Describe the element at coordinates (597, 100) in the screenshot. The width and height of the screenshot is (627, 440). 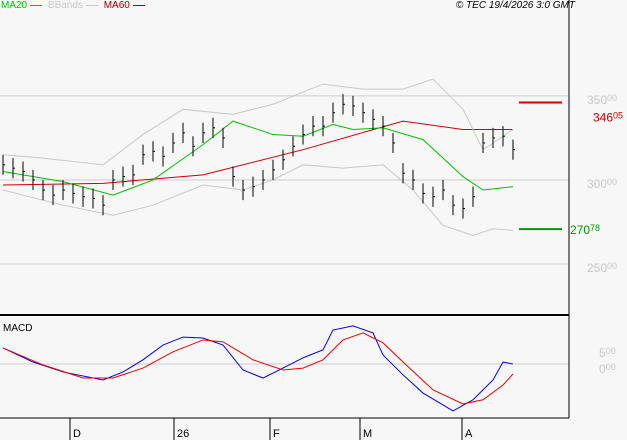
I see `y-tick-label-int: 350` at that location.